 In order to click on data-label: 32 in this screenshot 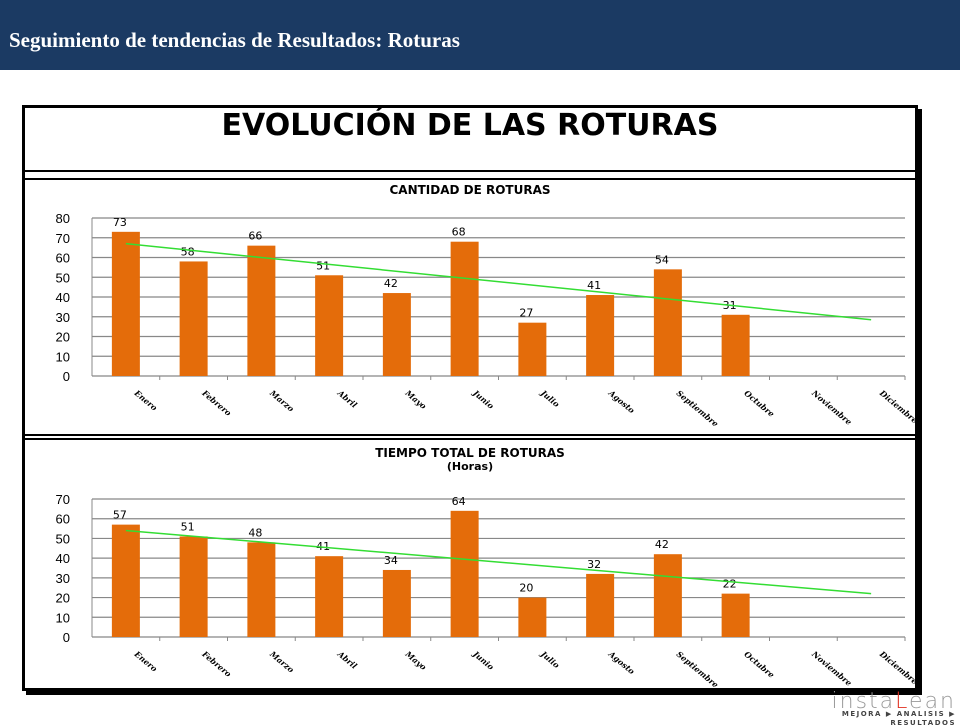, I will do `click(594, 564)`.